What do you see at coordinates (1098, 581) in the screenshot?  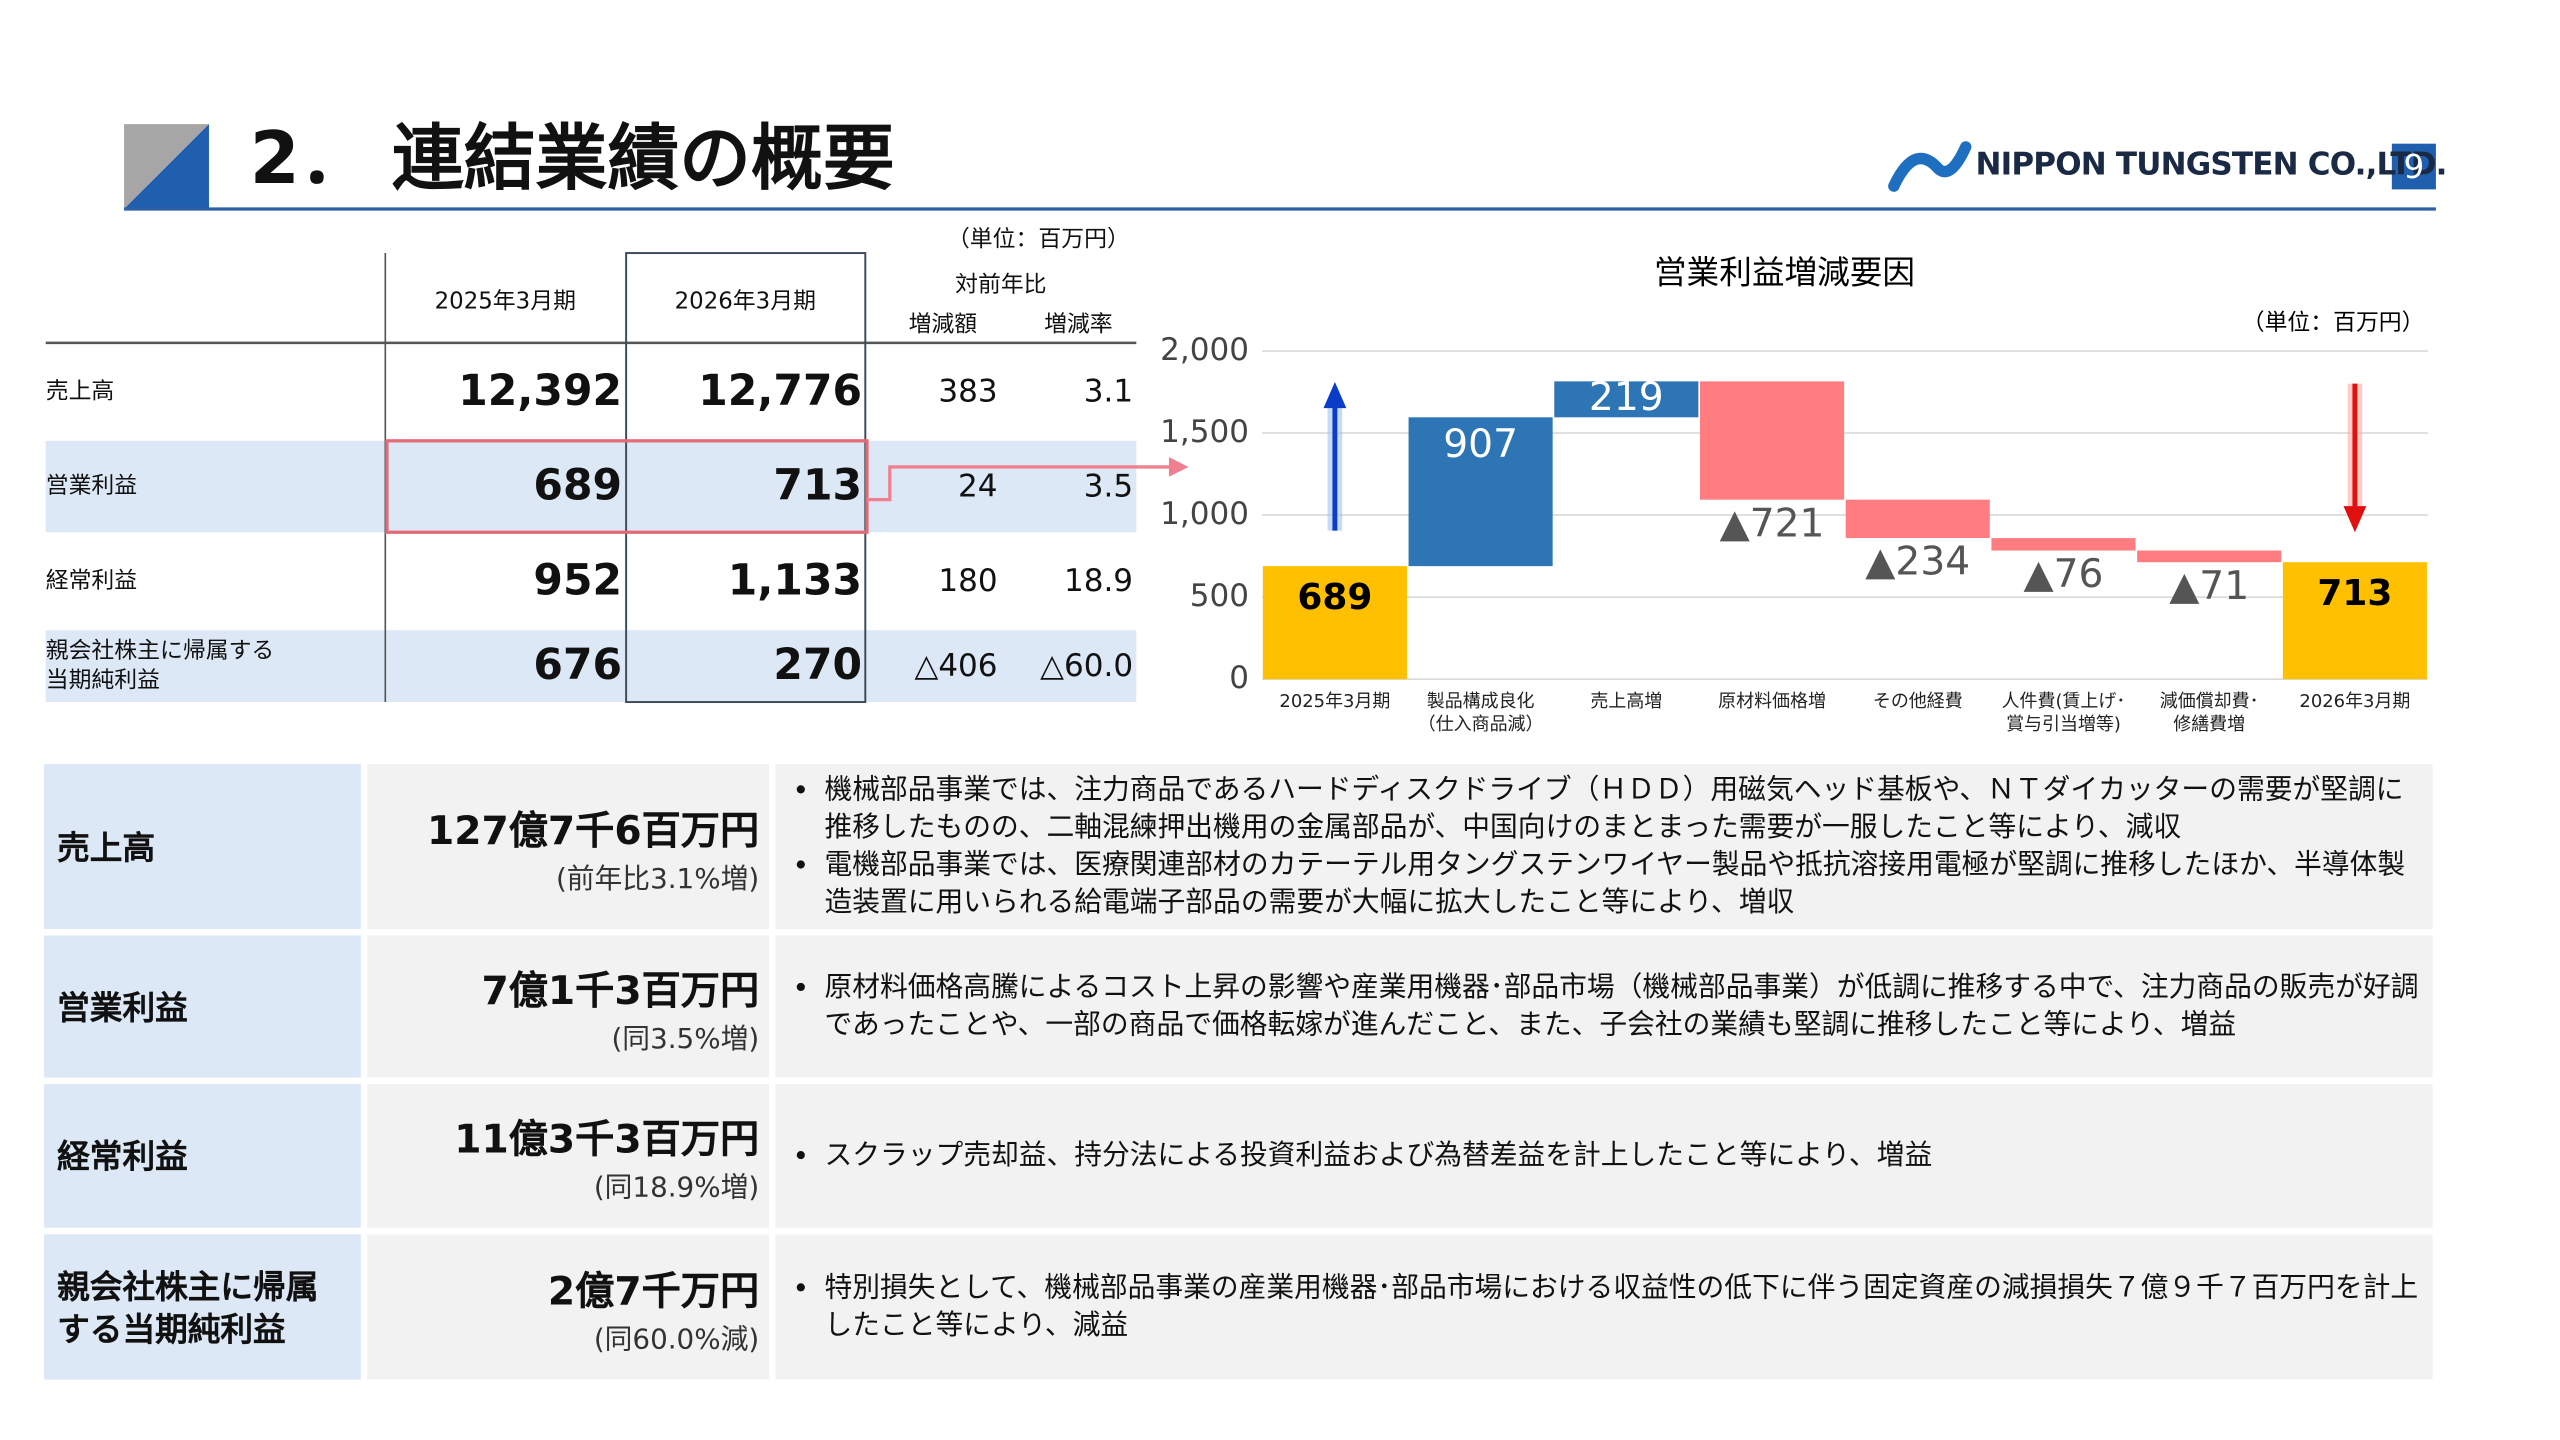 I see `cell: 18.9` at bounding box center [1098, 581].